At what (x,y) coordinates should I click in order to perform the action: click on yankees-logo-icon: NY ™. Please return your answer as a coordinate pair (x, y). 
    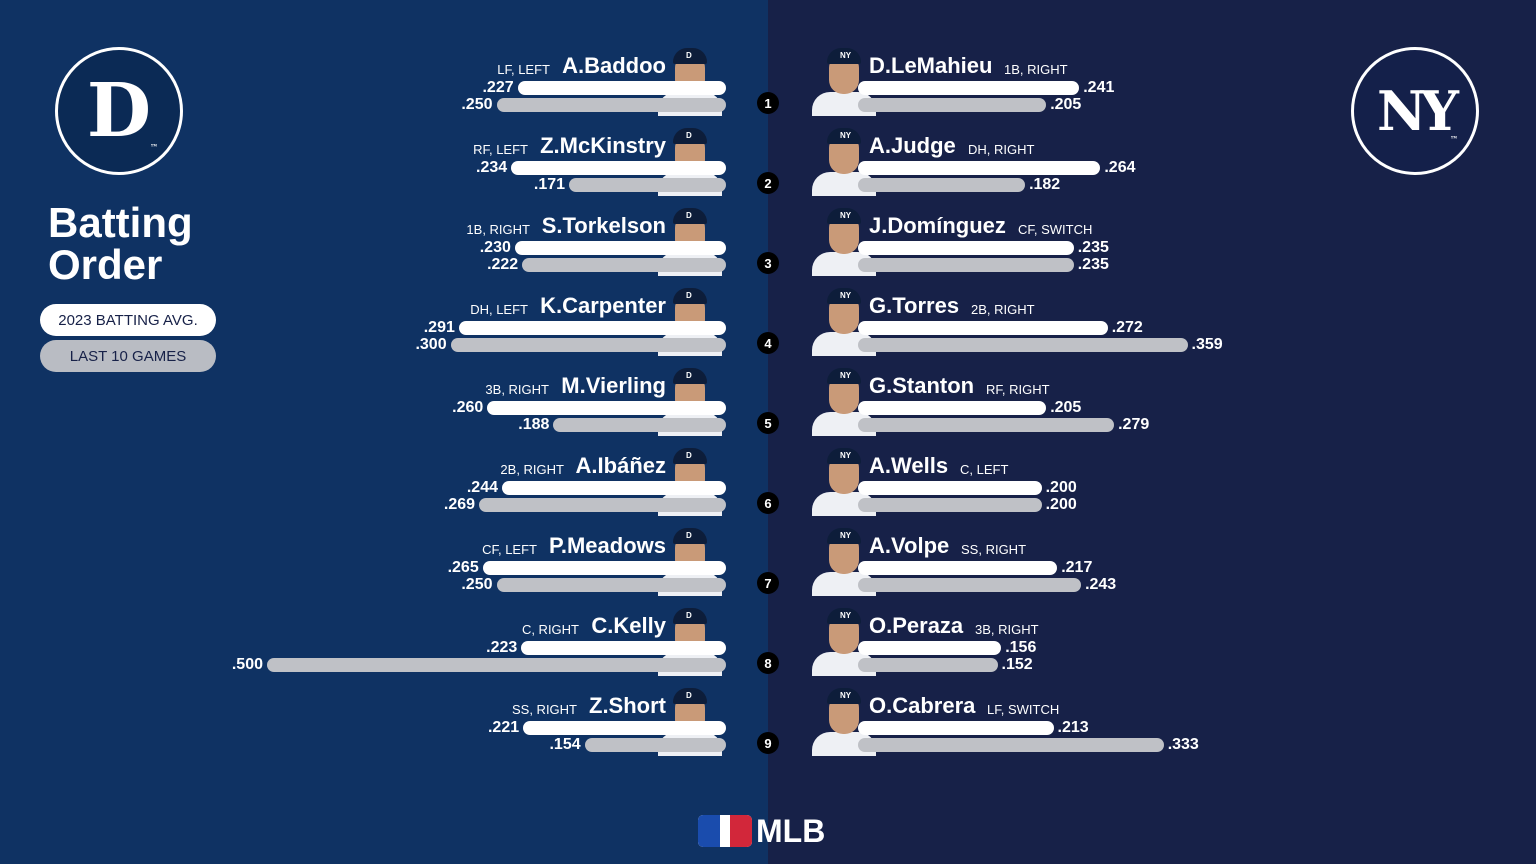
    Looking at the image, I should click on (1415, 111).